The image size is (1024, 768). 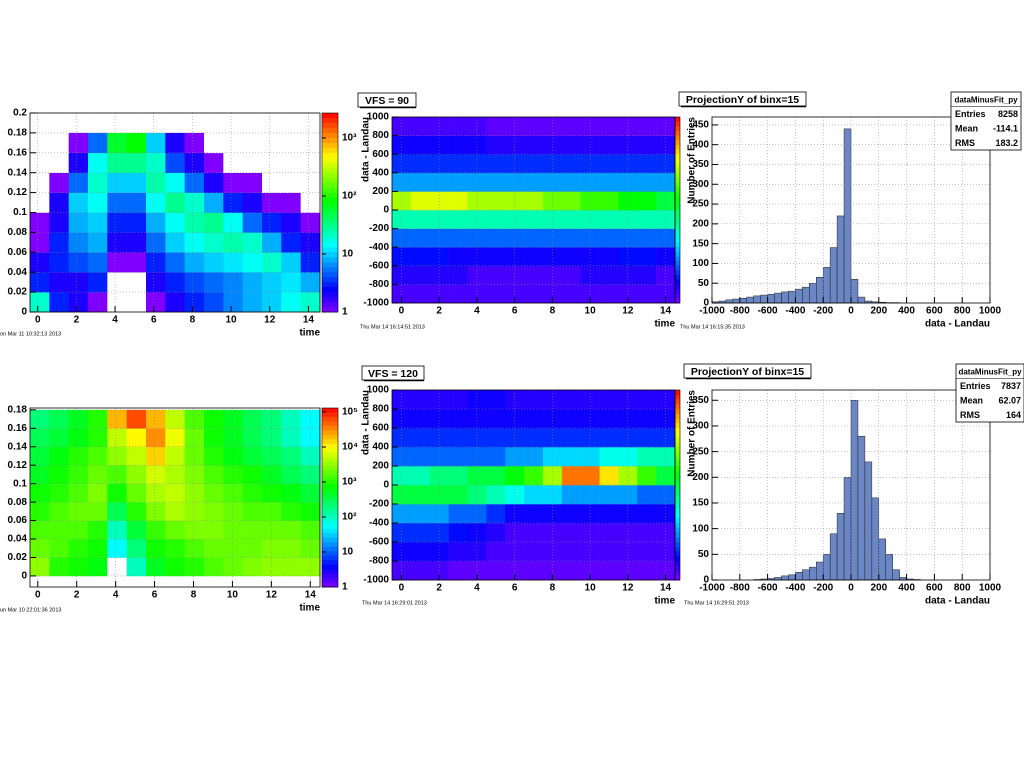 What do you see at coordinates (957, 324) in the screenshot?
I see `x-axis-label: data - Landau` at bounding box center [957, 324].